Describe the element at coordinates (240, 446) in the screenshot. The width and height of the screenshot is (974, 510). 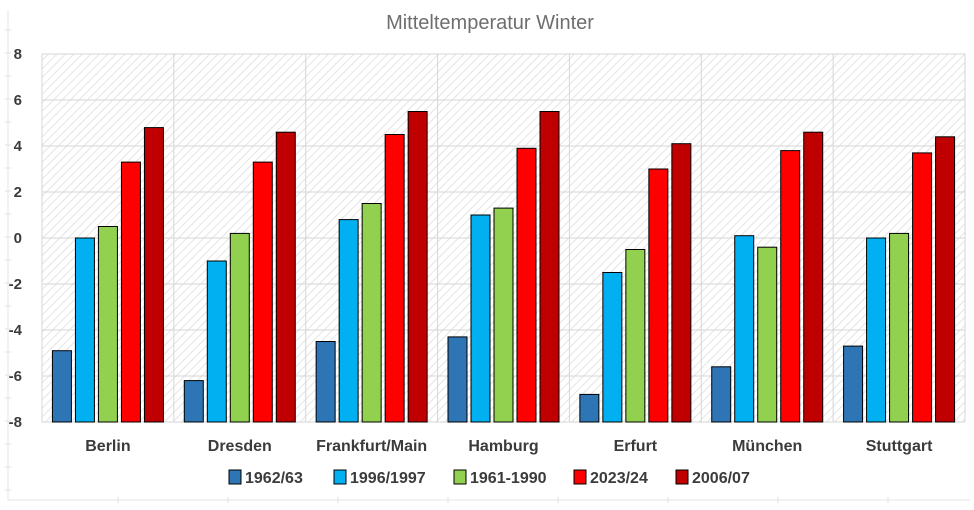
I see `x-tick-label: Dresden` at that location.